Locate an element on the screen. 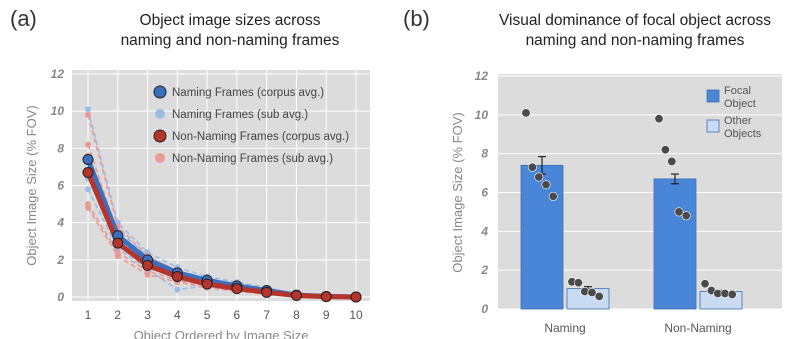 Image resolution: width=793 pixels, height=339 pixels. y-tick-label-a: 8 is located at coordinates (60, 148).